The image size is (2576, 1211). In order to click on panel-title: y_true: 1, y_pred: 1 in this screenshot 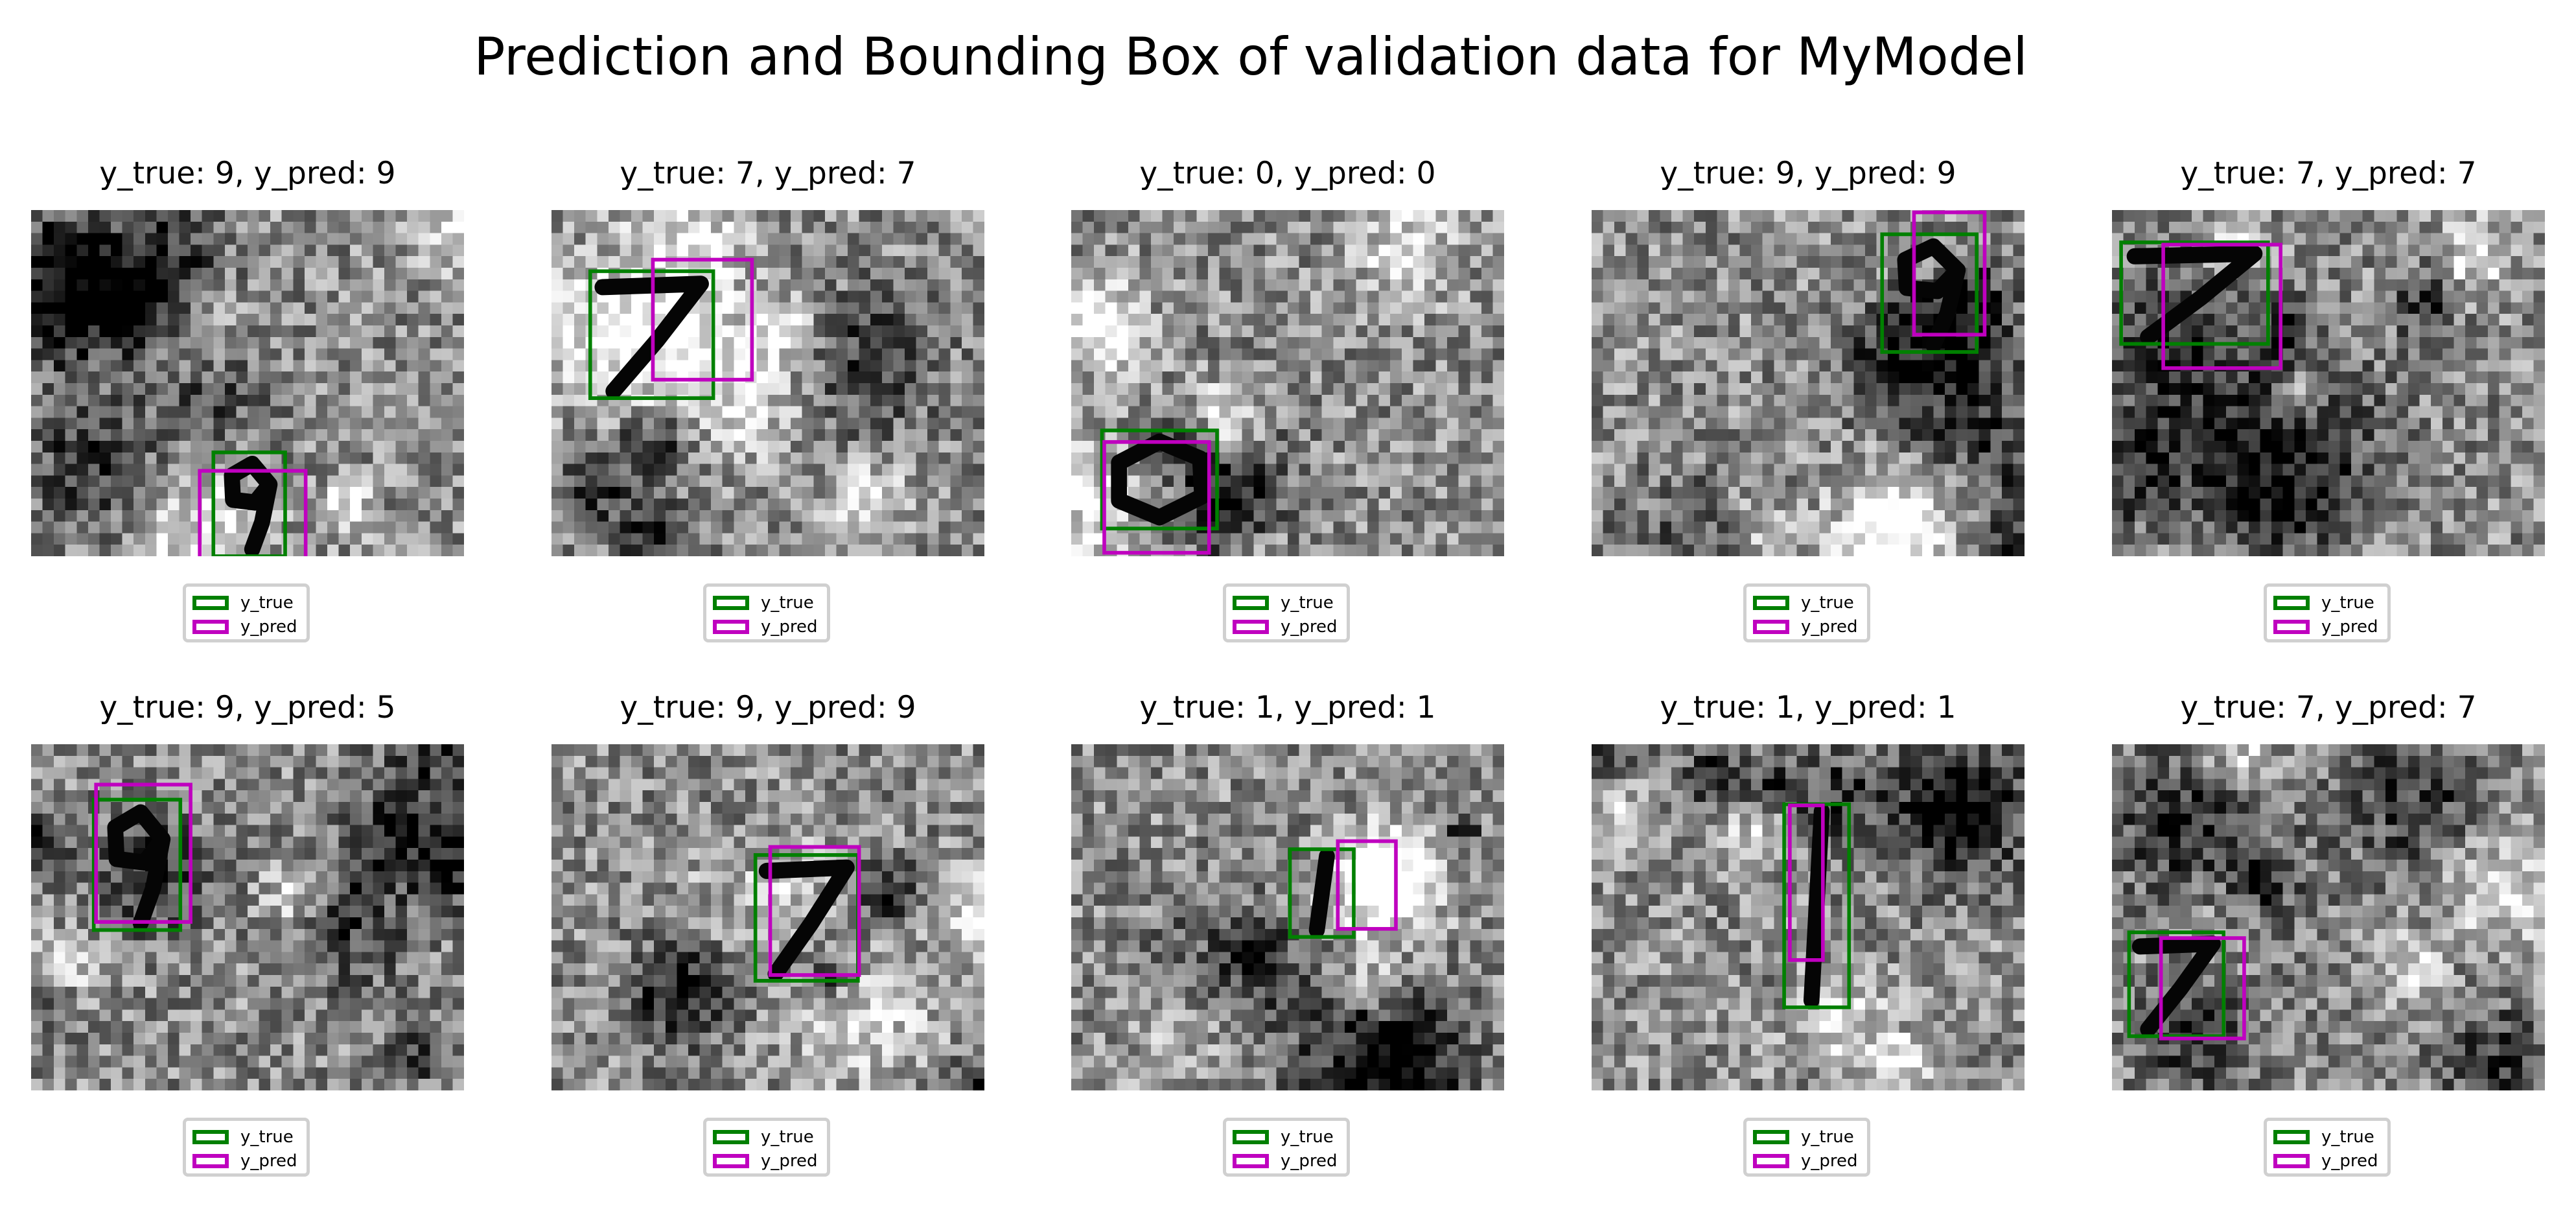, I will do `click(1287, 707)`.